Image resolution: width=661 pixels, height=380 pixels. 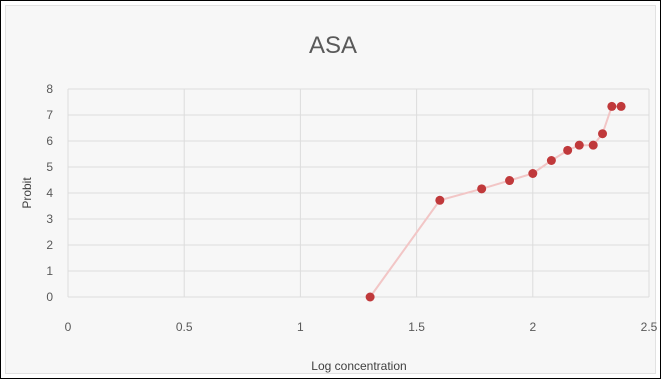 What do you see at coordinates (532, 327) in the screenshot?
I see `x-tick-label-4: 2` at bounding box center [532, 327].